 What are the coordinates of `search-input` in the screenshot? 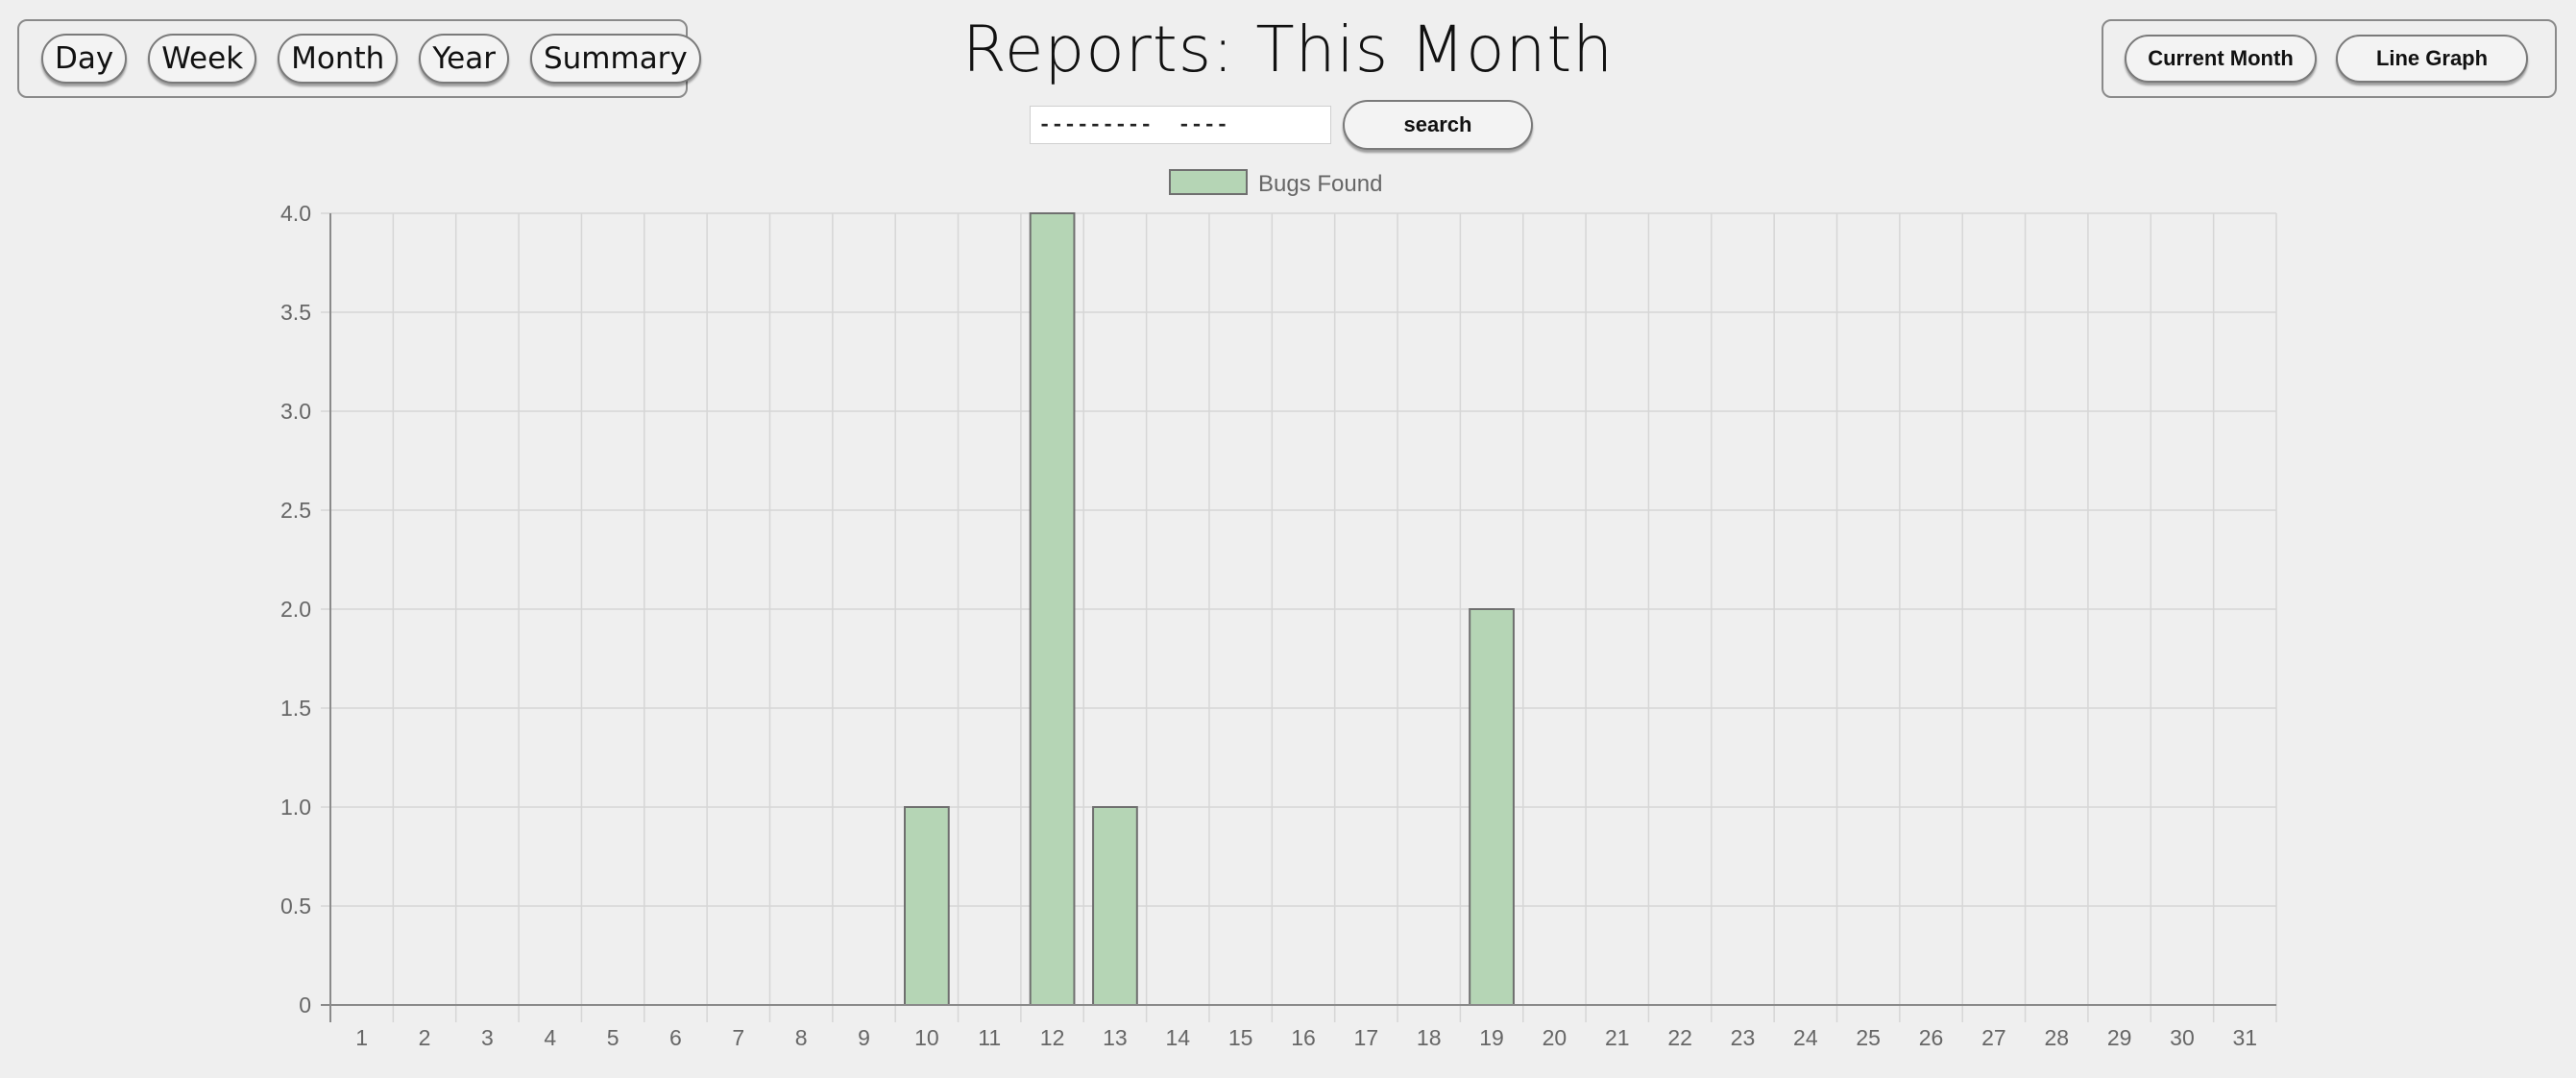 It's located at (1180, 125).